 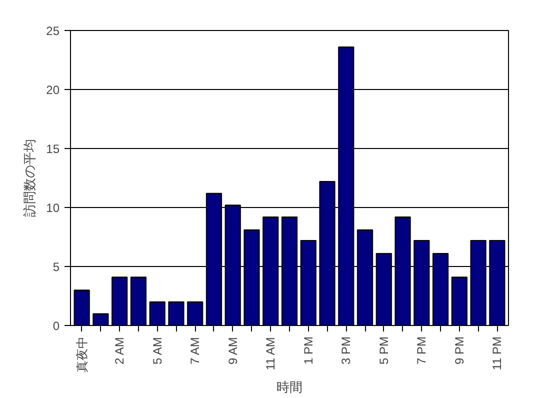 I want to click on x-tick-label: 9 PM, so click(x=459, y=350).